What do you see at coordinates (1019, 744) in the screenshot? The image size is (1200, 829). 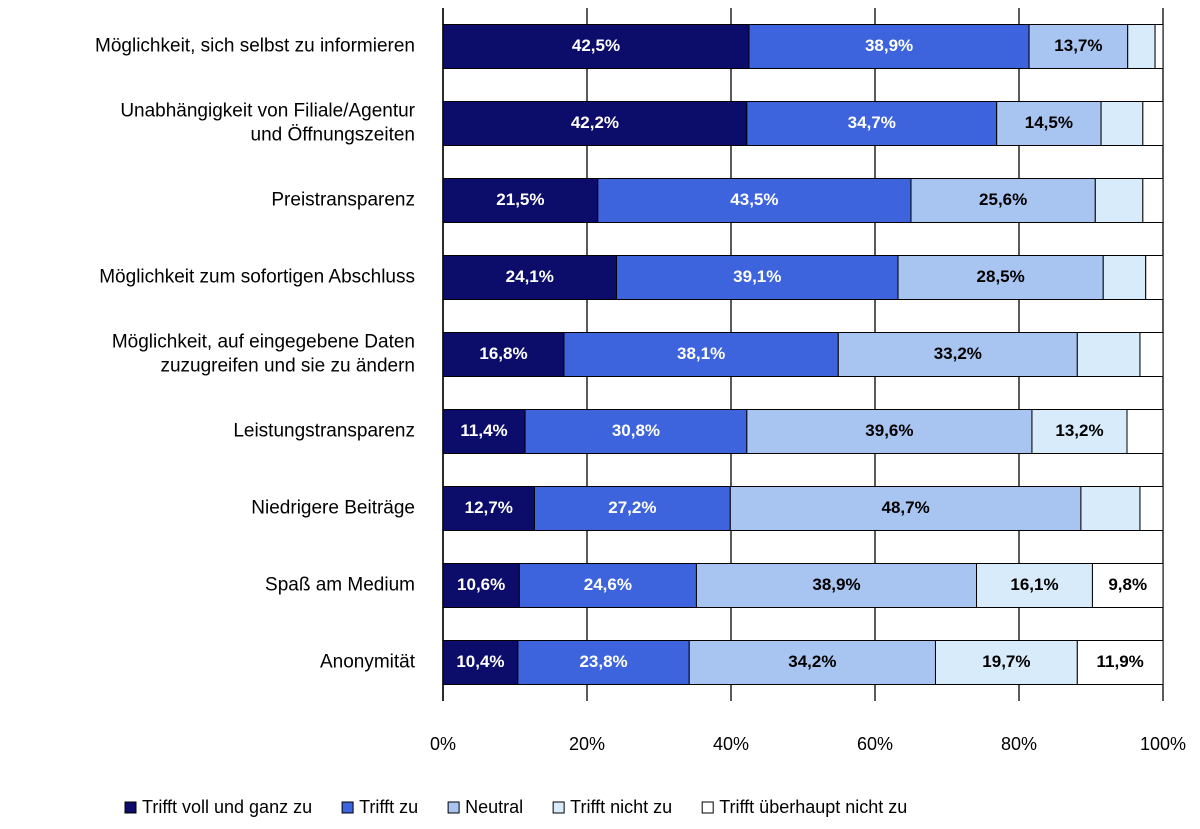 I see `x-tick-label: 80%` at bounding box center [1019, 744].